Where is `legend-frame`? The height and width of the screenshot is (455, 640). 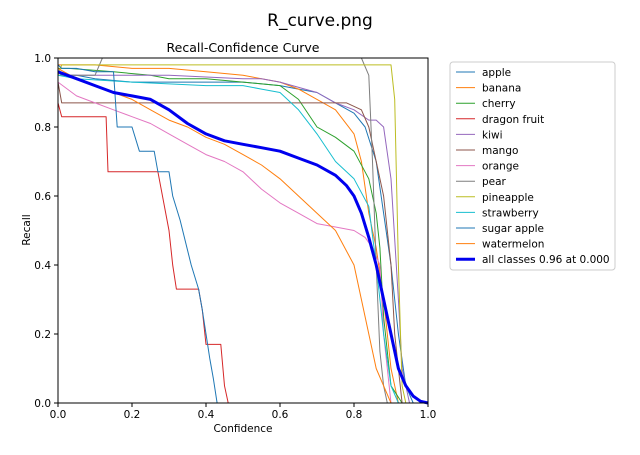 legend-frame is located at coordinates (532, 166).